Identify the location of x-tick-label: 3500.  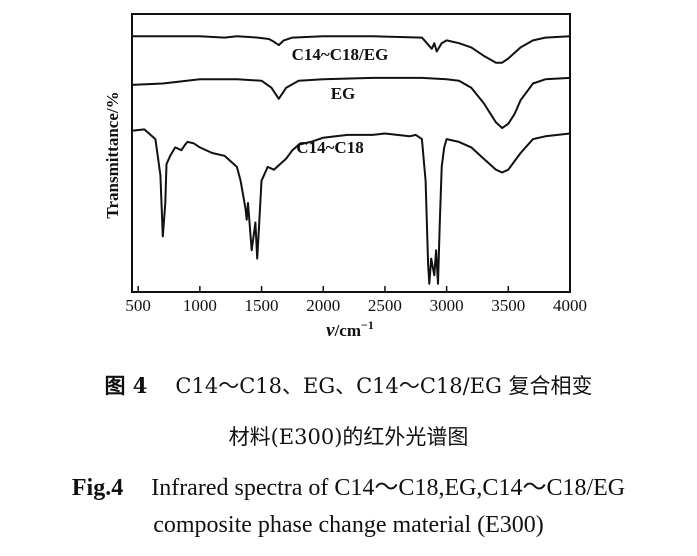
(508, 305).